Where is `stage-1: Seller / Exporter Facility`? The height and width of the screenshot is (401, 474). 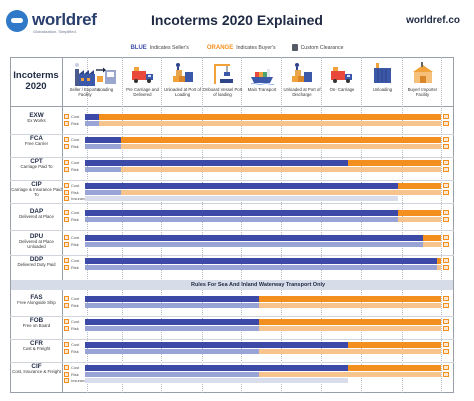
stage-1: Seller / Exporter Facility is located at coordinates (85, 78).